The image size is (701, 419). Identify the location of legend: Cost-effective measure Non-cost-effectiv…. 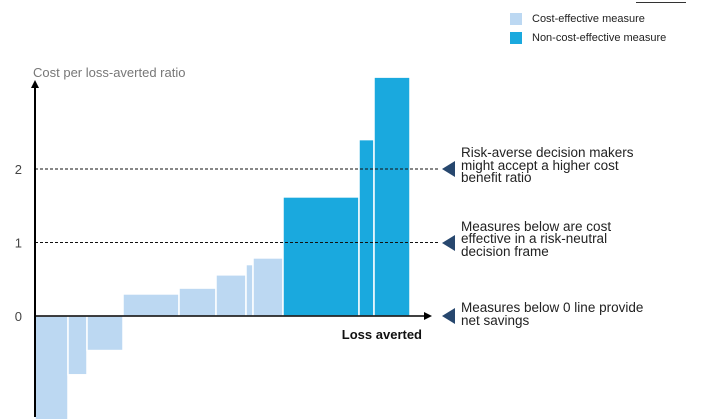
(588, 28).